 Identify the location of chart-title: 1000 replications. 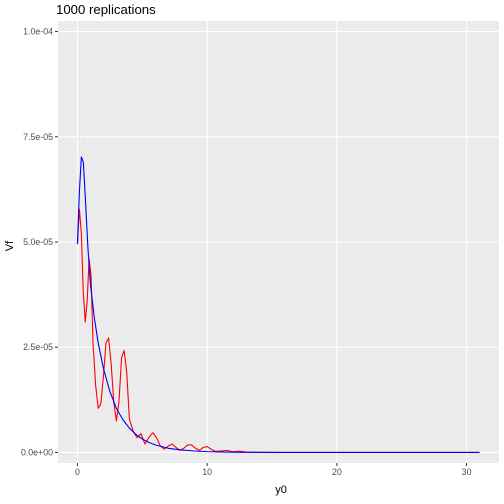
(106, 9).